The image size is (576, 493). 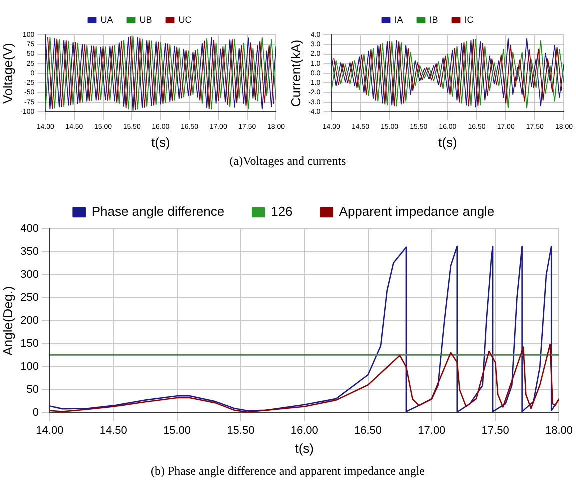 What do you see at coordinates (469, 19) in the screenshot?
I see `legend-label: IC` at bounding box center [469, 19].